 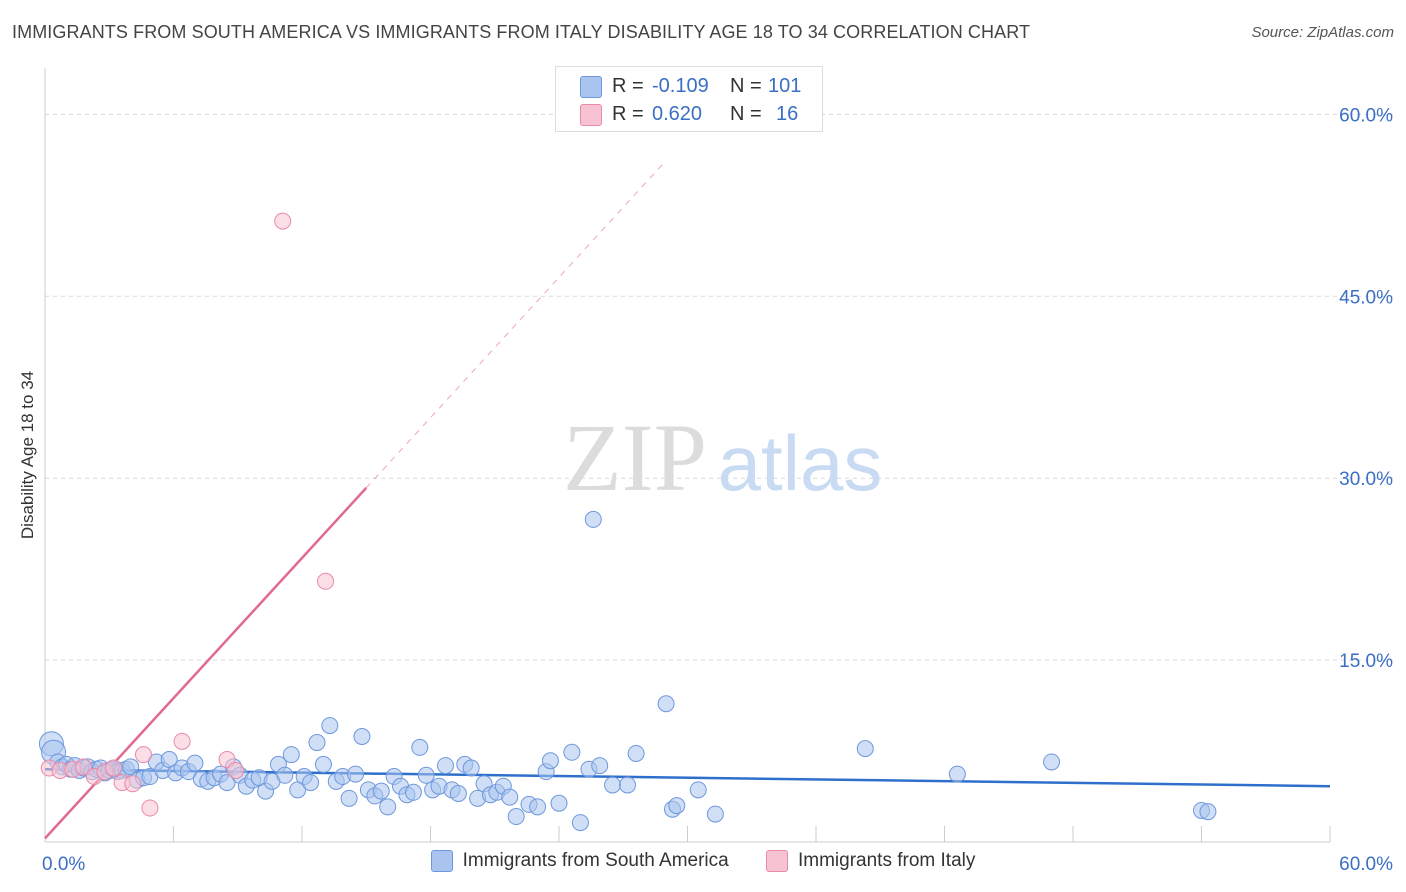 What do you see at coordinates (441, 861) in the screenshot?
I see `legend-swatch-south-america` at bounding box center [441, 861].